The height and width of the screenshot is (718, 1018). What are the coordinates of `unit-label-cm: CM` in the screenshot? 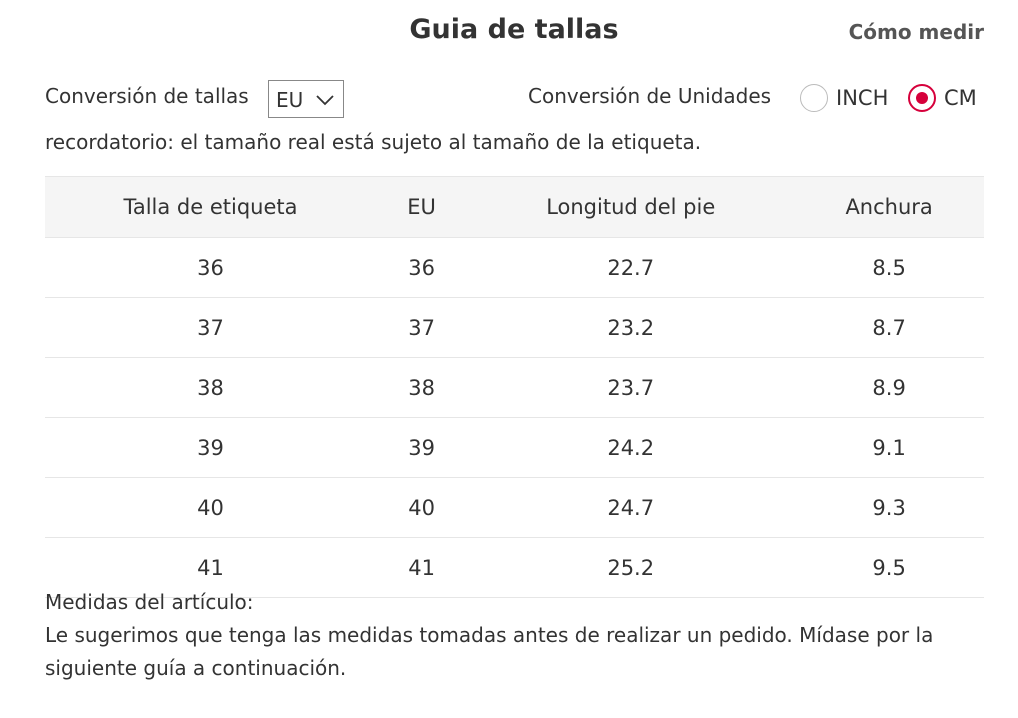 It's located at (960, 98).